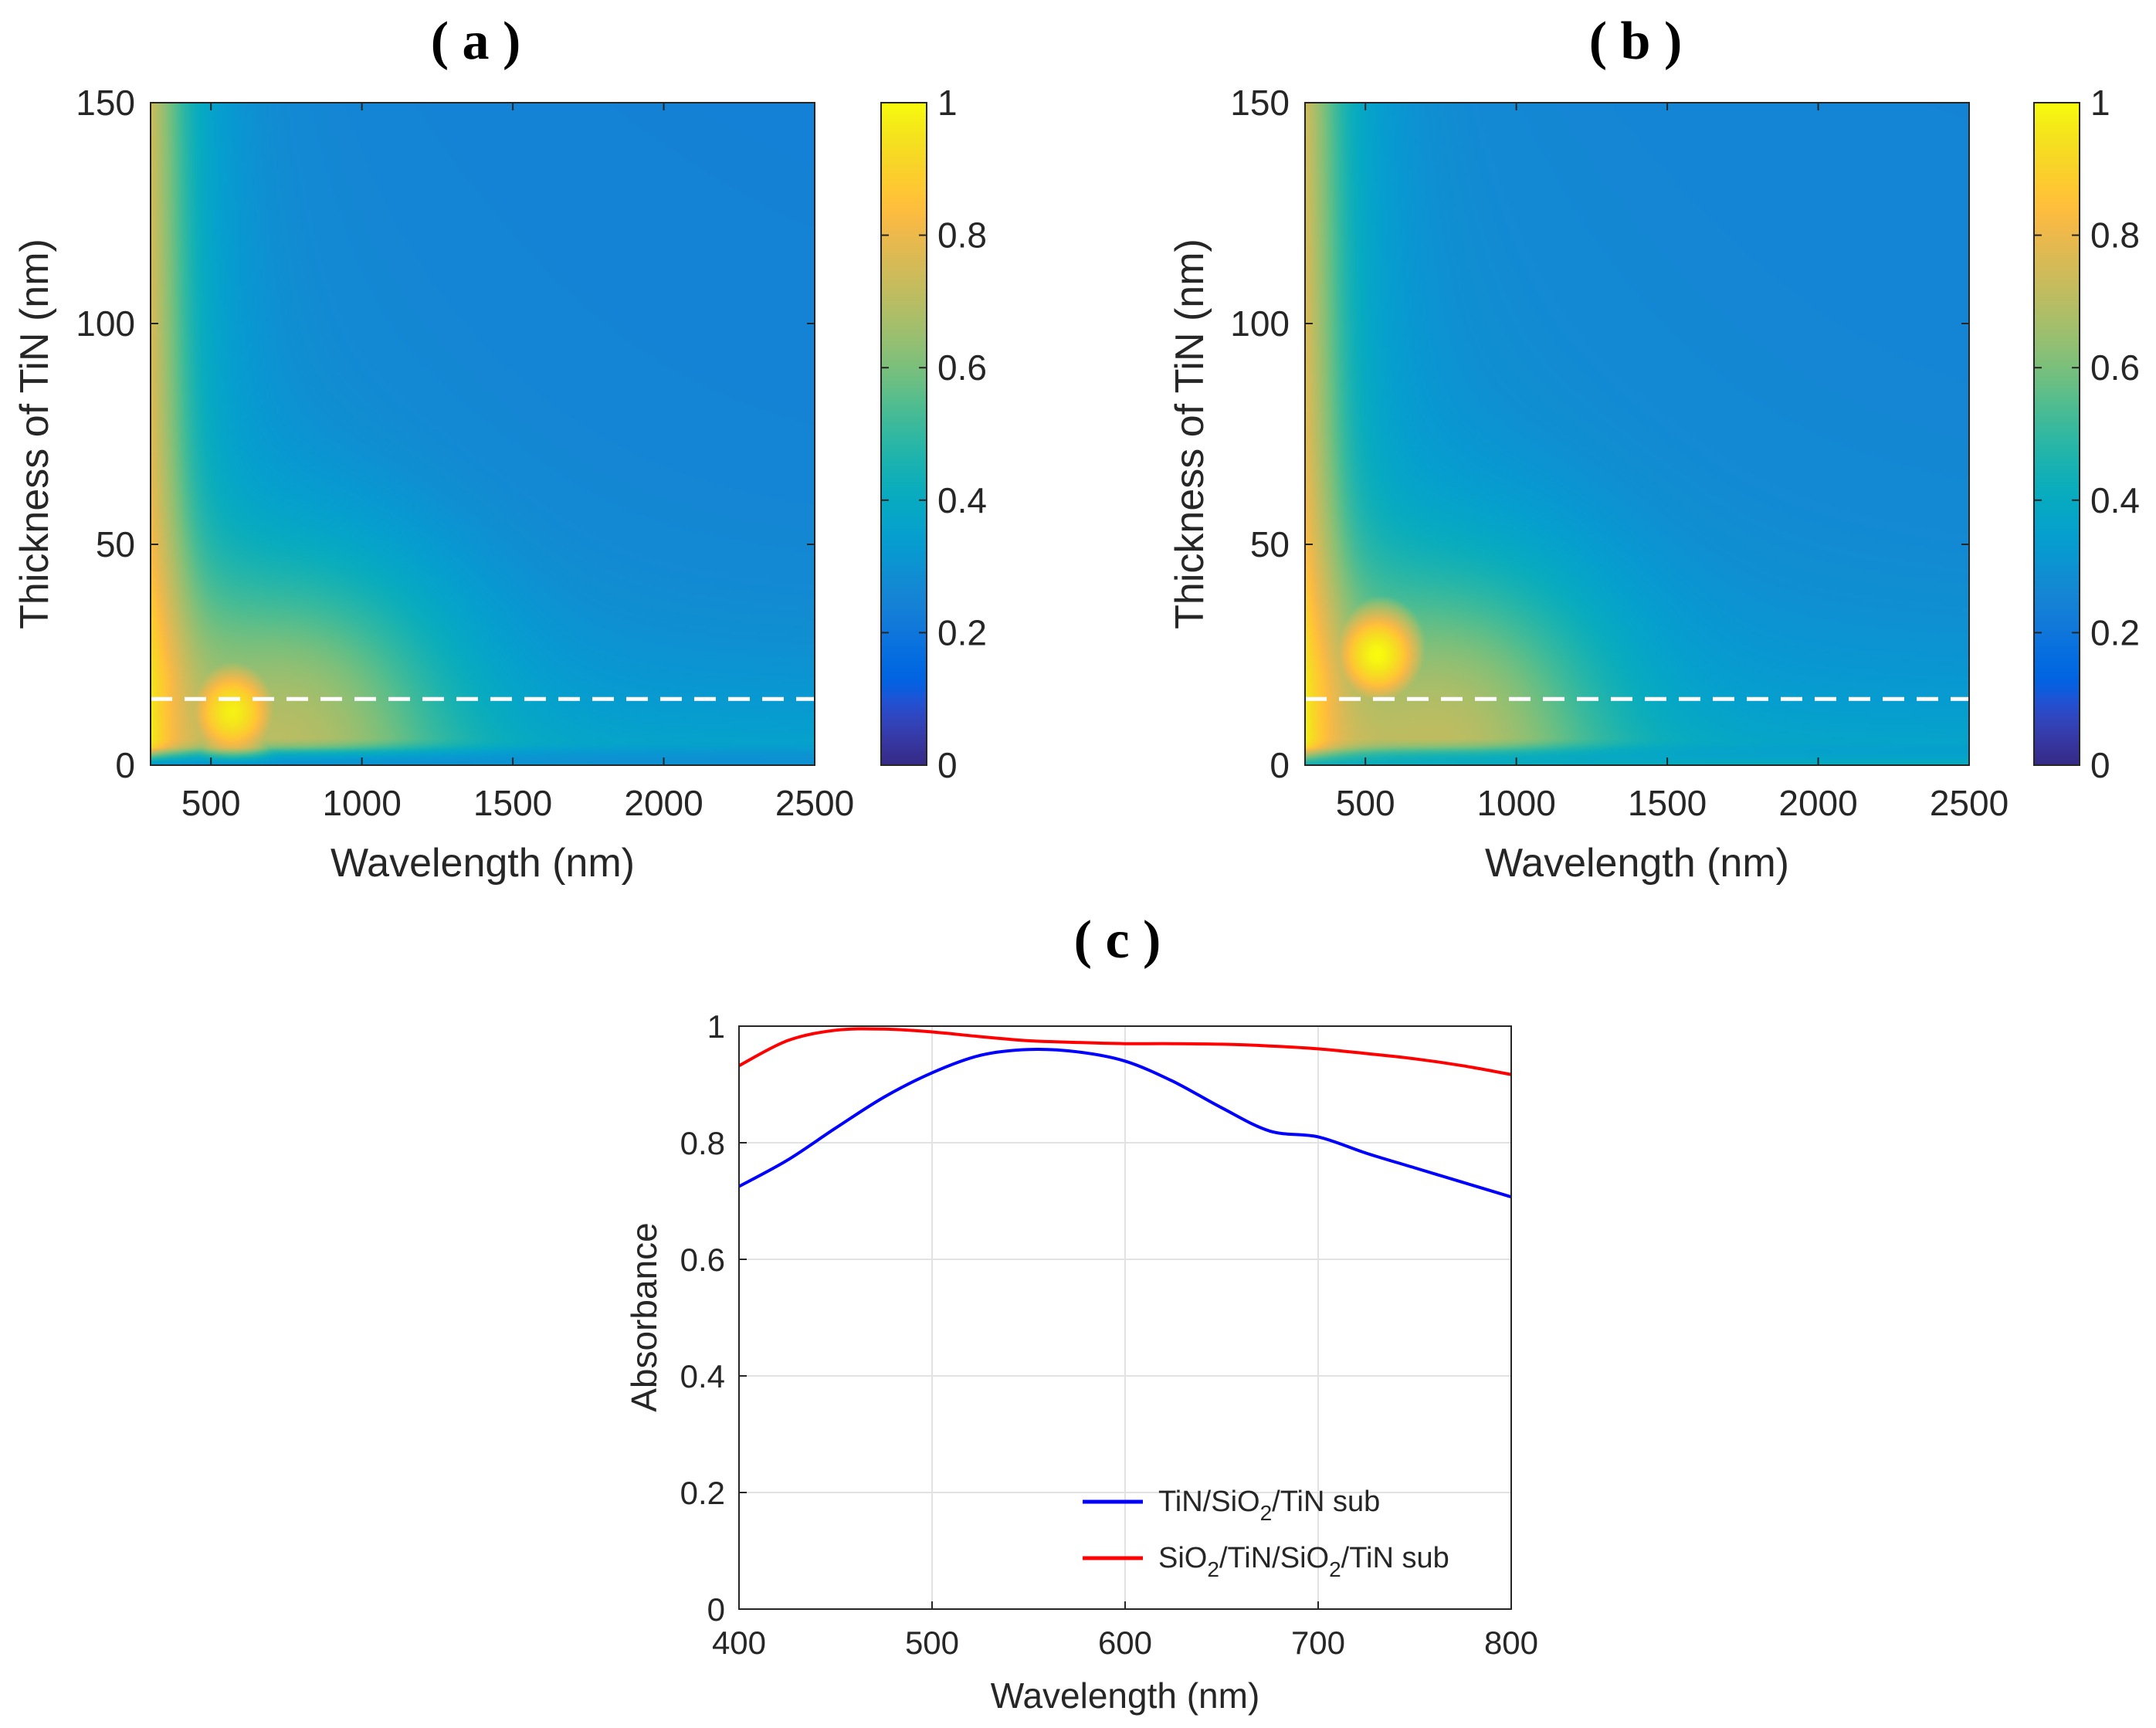 The width and height of the screenshot is (2156, 1728). Describe the element at coordinates (702, 1376) in the screenshot. I see `y-tick-label-c-2: 0.4` at that location.